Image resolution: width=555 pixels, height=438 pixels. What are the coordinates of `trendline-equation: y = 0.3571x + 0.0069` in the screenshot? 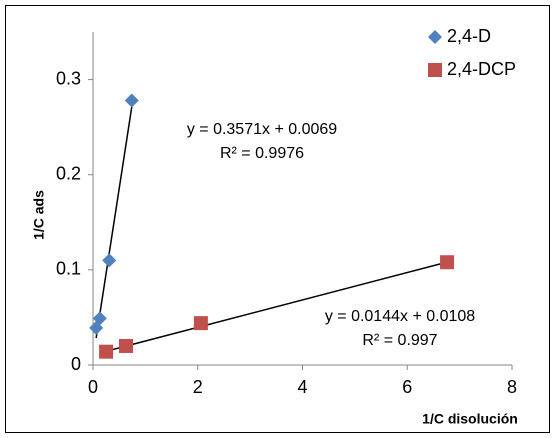 It's located at (262, 129).